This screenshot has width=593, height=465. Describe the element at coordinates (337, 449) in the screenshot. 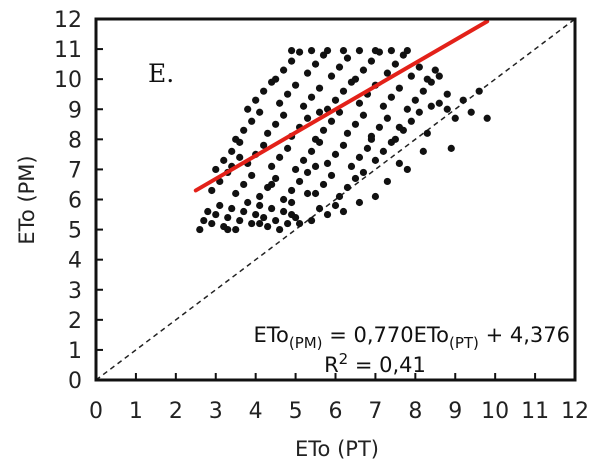

I see `x-axis-label: ETo (PT)` at that location.